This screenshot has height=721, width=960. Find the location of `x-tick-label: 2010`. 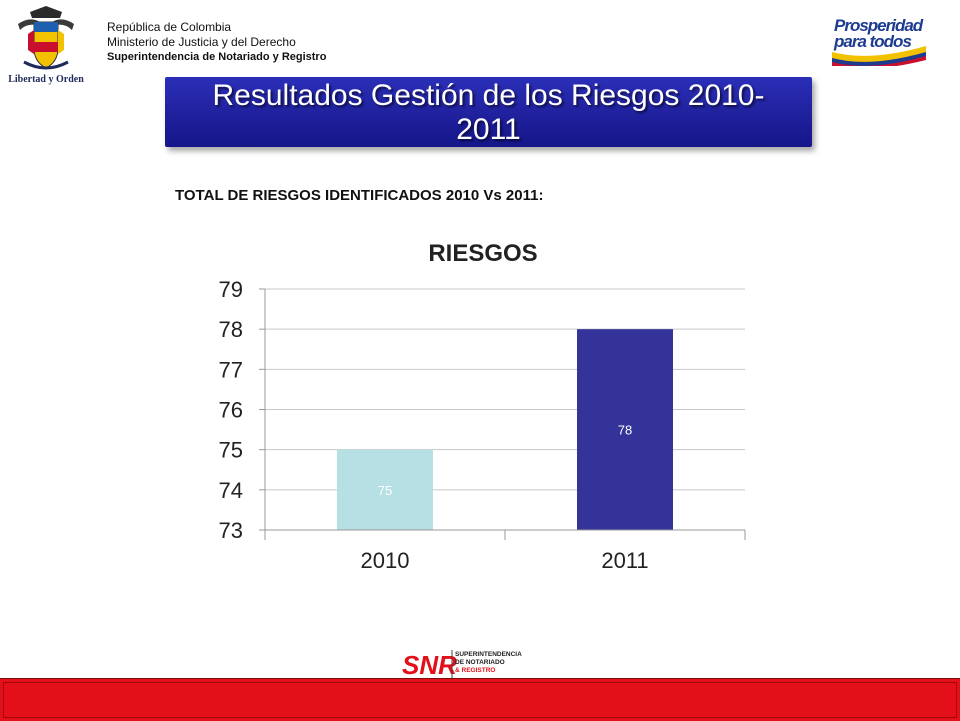

x-tick-label: 2010 is located at coordinates (385, 560).